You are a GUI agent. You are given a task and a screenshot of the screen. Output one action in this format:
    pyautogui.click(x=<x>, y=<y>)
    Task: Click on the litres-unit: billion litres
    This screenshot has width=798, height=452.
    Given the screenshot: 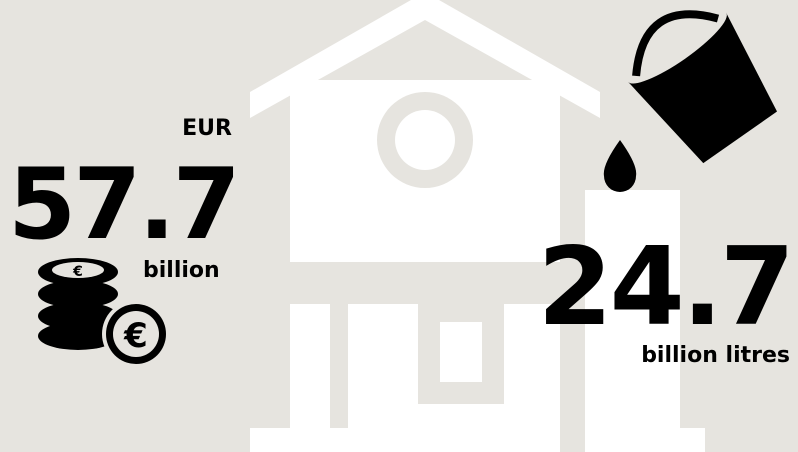 What is the action you would take?
    pyautogui.click(x=715, y=355)
    